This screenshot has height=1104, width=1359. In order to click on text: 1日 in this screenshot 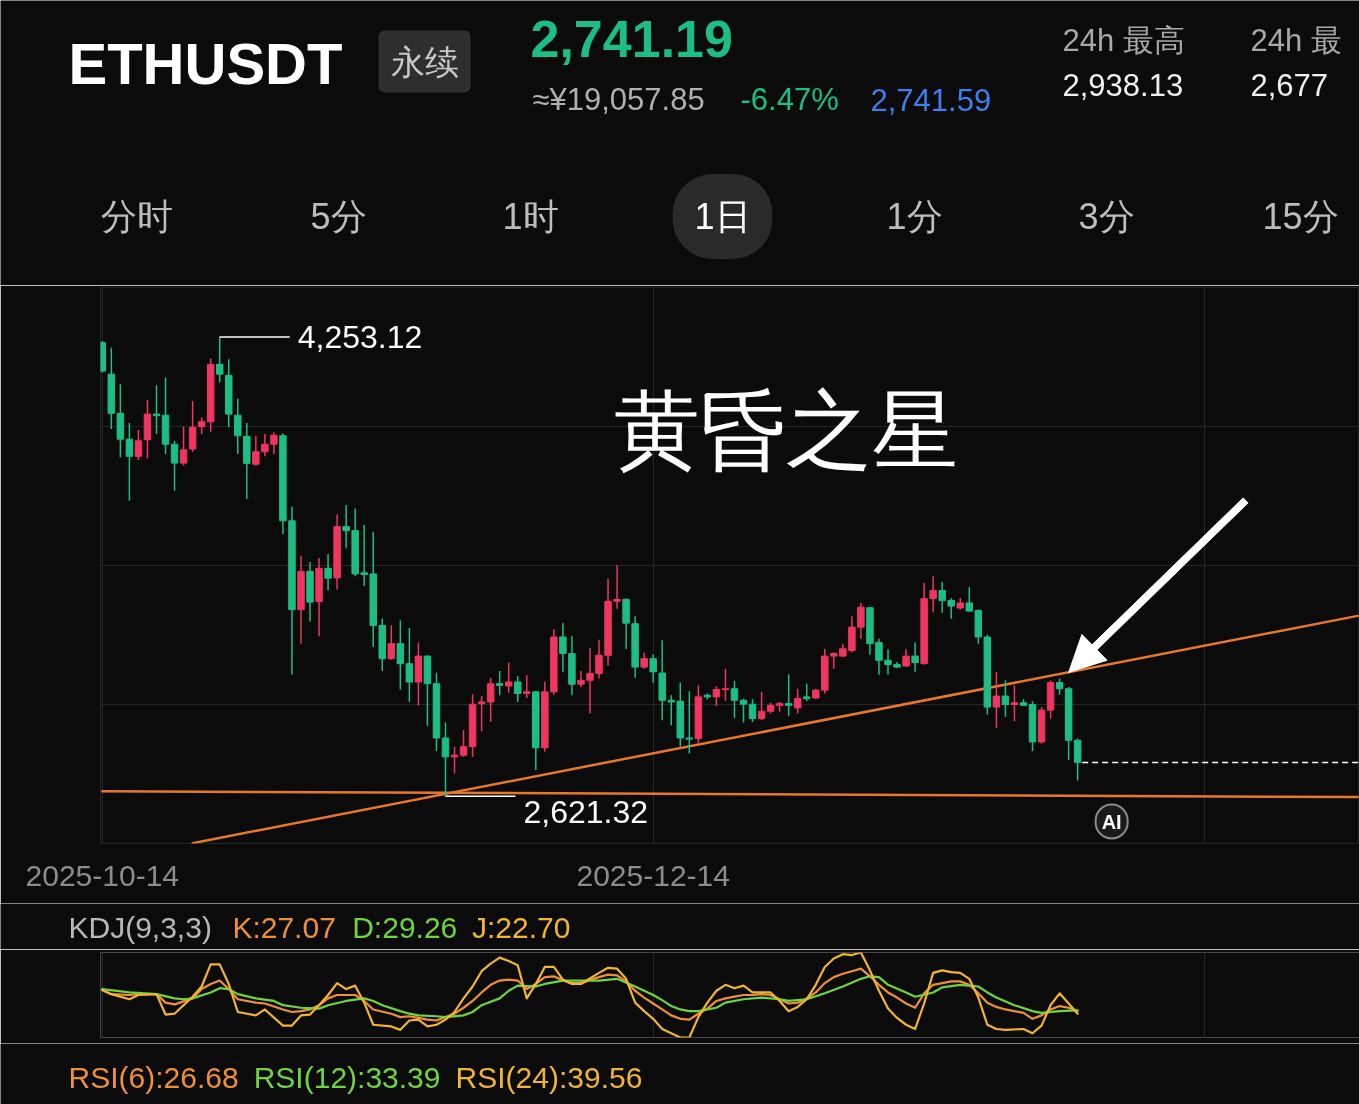, I will do `click(722, 216)`.